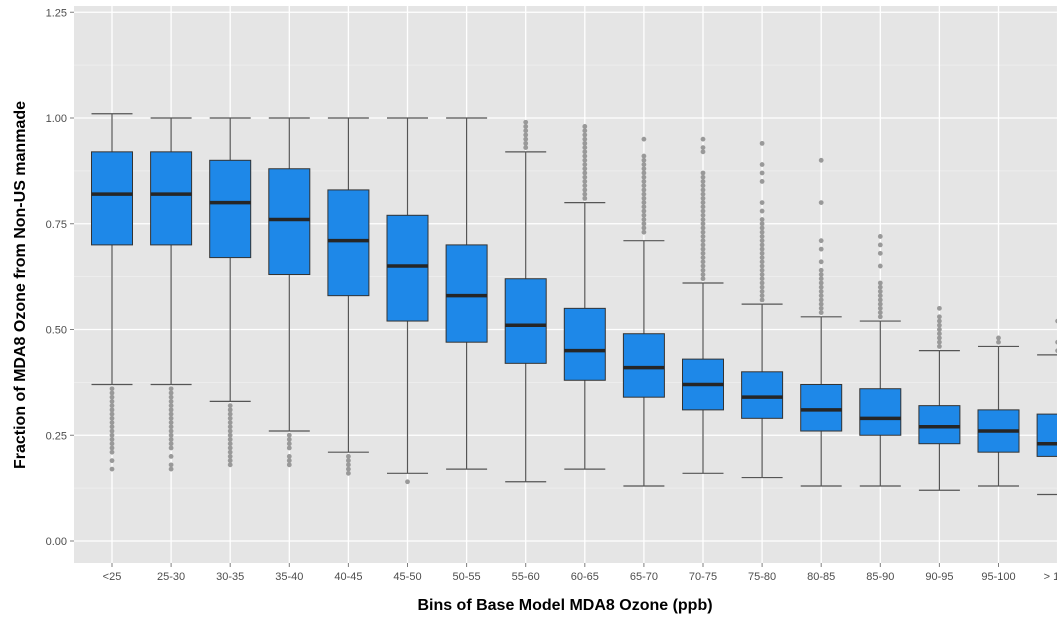 This screenshot has height=617, width=1057. I want to click on x-tick-label: 80-85, so click(821, 577).